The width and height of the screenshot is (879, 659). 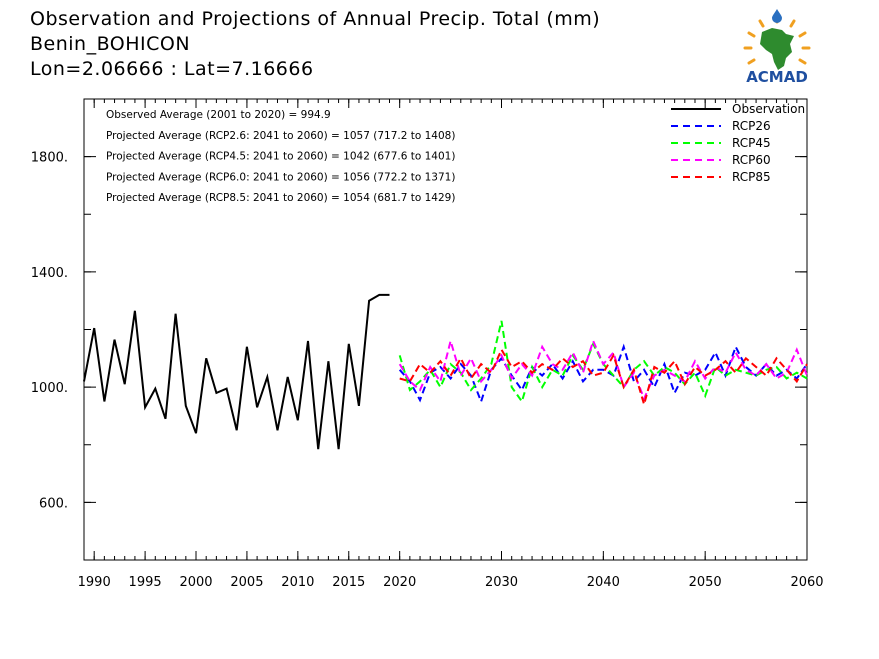 What do you see at coordinates (110, 44) in the screenshot?
I see `station-name: Benin_BOHICON` at bounding box center [110, 44].